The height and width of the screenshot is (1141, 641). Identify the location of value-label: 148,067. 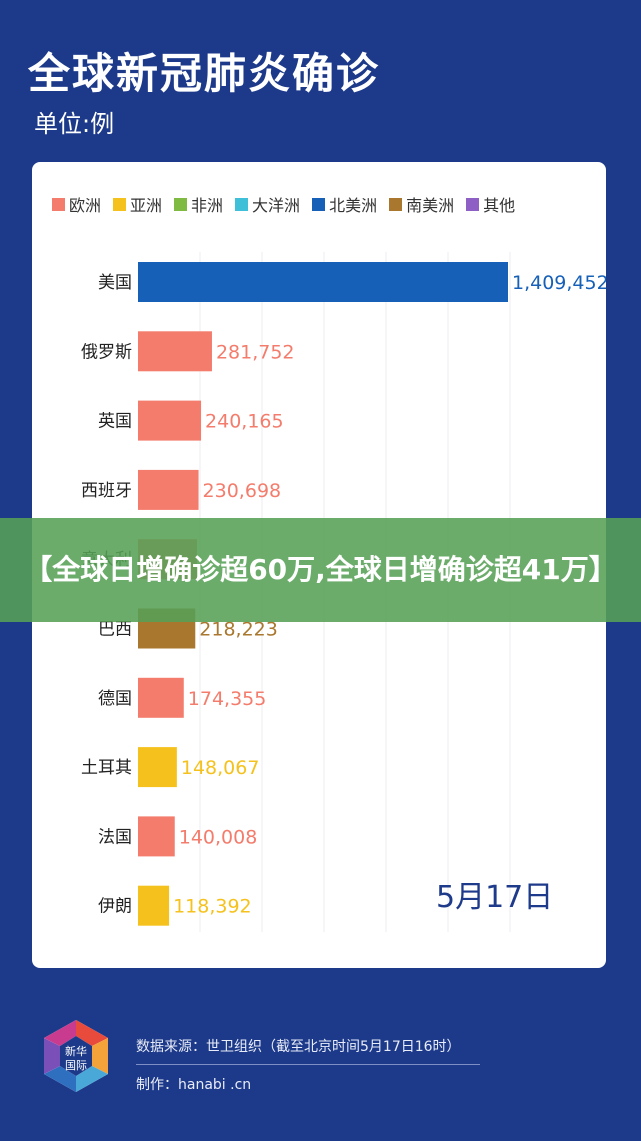
(220, 768).